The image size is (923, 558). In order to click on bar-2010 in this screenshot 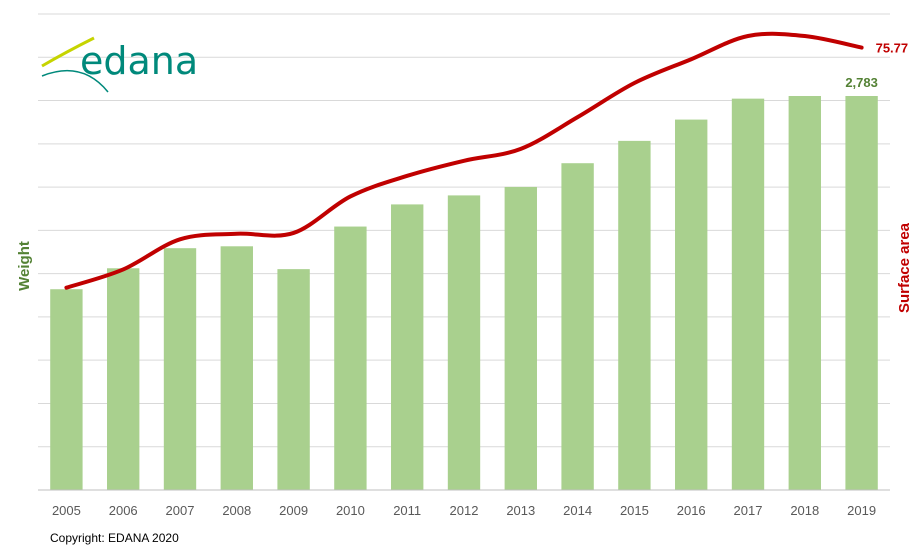, I will do `click(350, 358)`.